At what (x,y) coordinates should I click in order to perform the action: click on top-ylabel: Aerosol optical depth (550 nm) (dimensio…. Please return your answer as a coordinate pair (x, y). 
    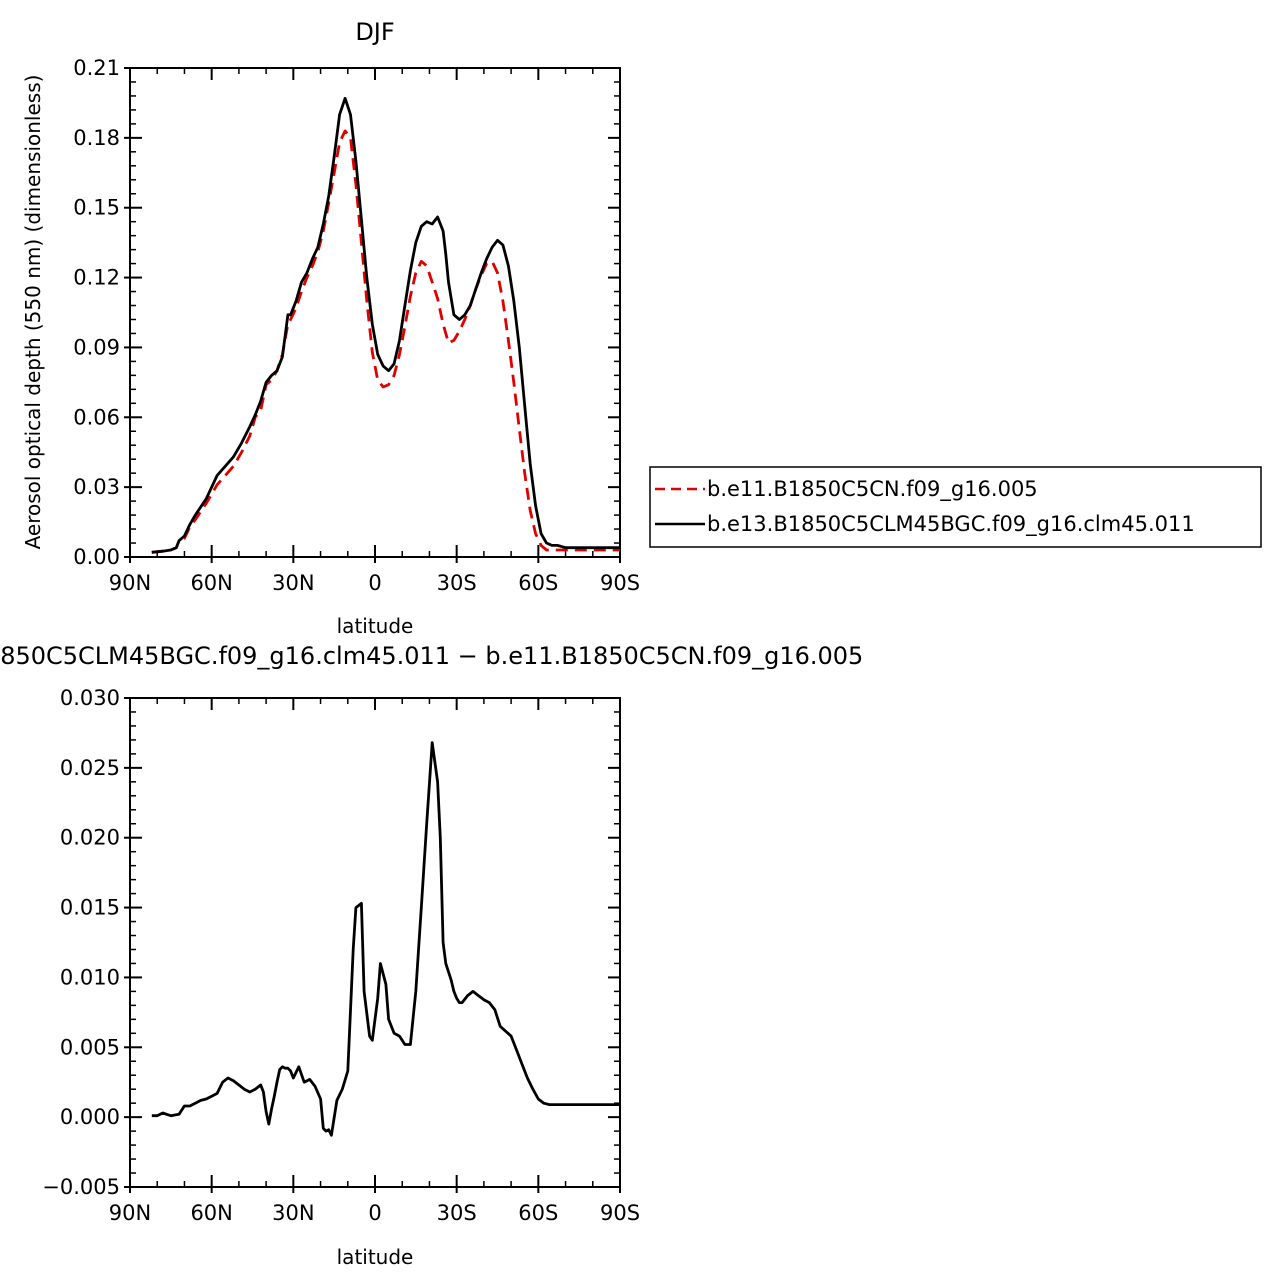
    Looking at the image, I should click on (33, 312).